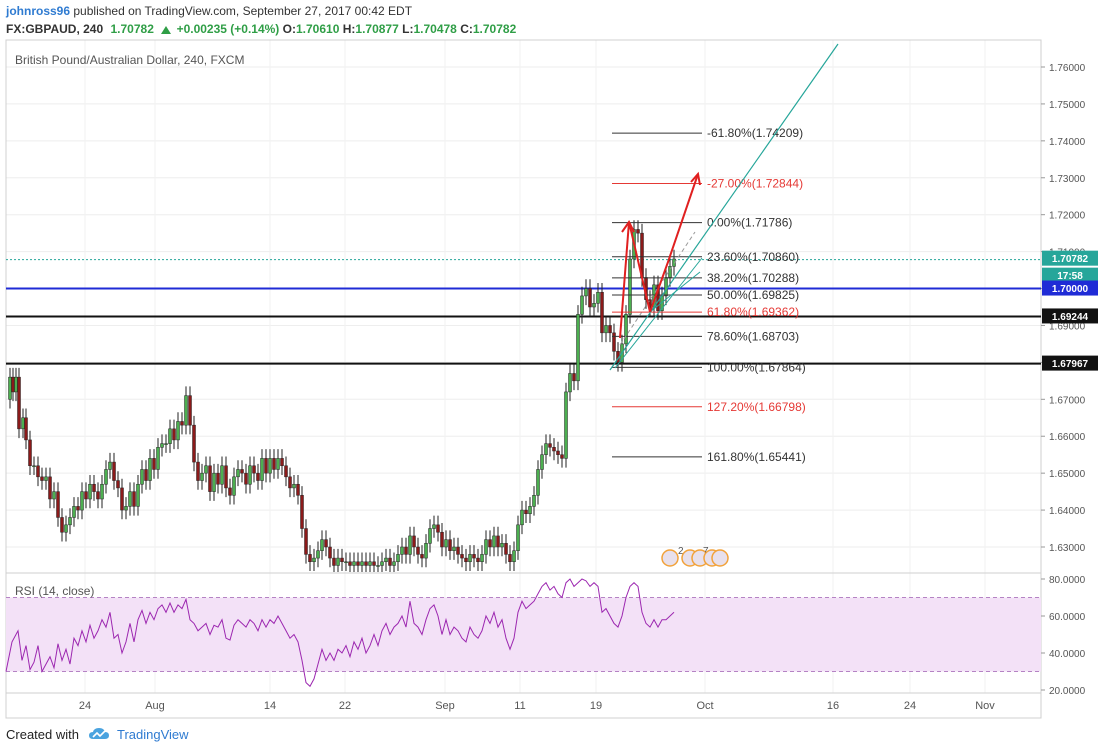 The width and height of the screenshot is (1099, 751). I want to click on rsi-tick-label: 60.0000, so click(1067, 617).